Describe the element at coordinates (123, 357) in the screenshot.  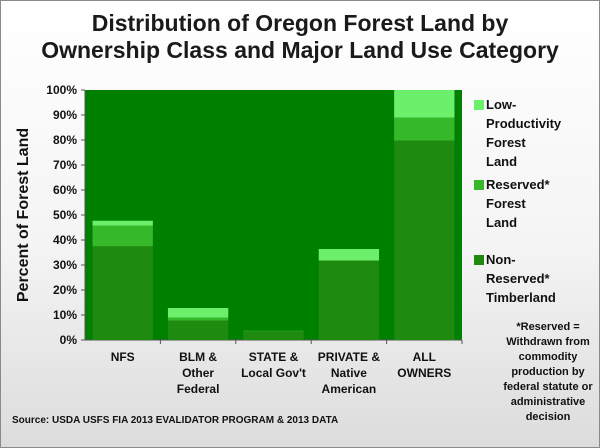
I see `x-tick-label: NFS` at that location.